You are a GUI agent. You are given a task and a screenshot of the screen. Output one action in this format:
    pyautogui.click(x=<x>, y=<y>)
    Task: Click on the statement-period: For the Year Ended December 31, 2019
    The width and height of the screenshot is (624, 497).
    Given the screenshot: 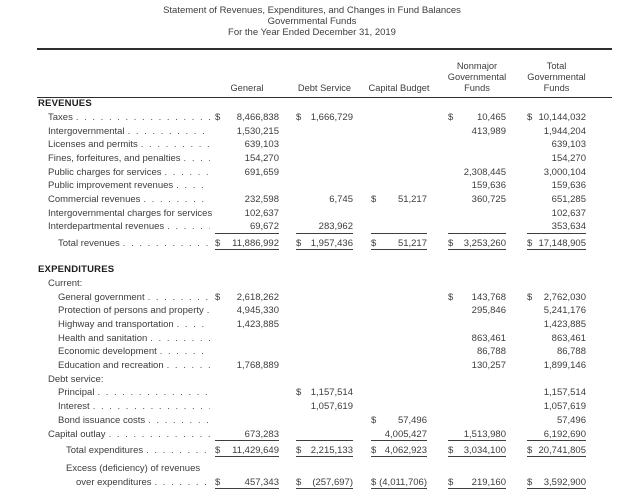 What is the action you would take?
    pyautogui.click(x=312, y=32)
    